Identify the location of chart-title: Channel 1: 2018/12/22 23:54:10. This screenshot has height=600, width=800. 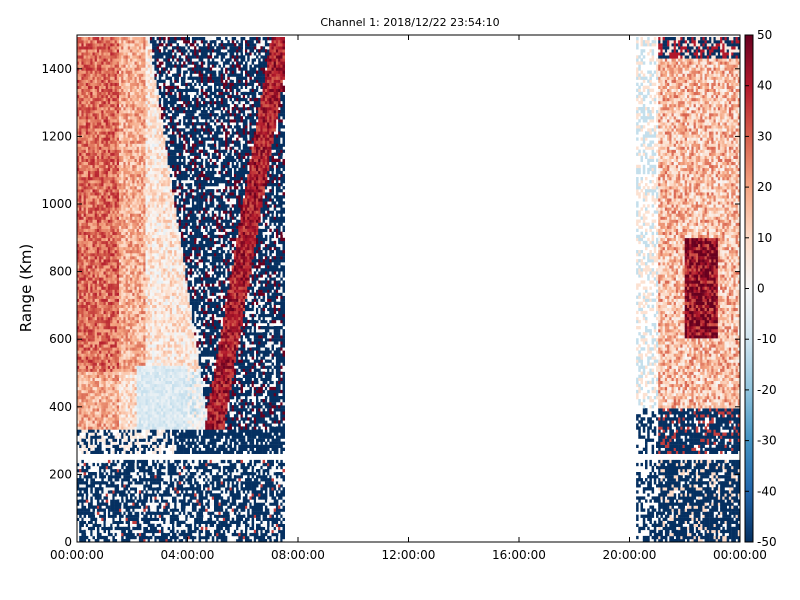
(409, 22).